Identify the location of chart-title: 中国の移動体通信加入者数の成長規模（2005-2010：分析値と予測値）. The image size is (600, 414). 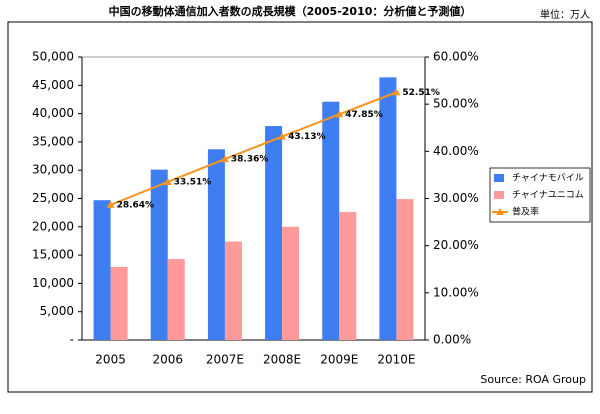
(290, 11).